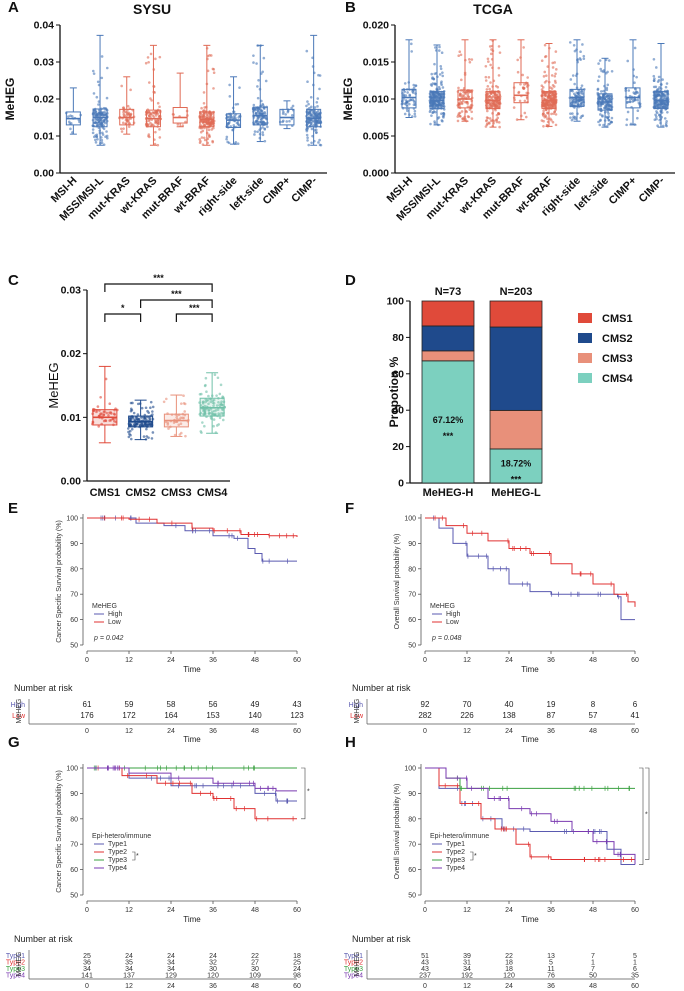 Image resolution: width=684 pixels, height=991 pixels. Describe the element at coordinates (516, 392) in the screenshot. I see `bar-meheg-l` at that location.